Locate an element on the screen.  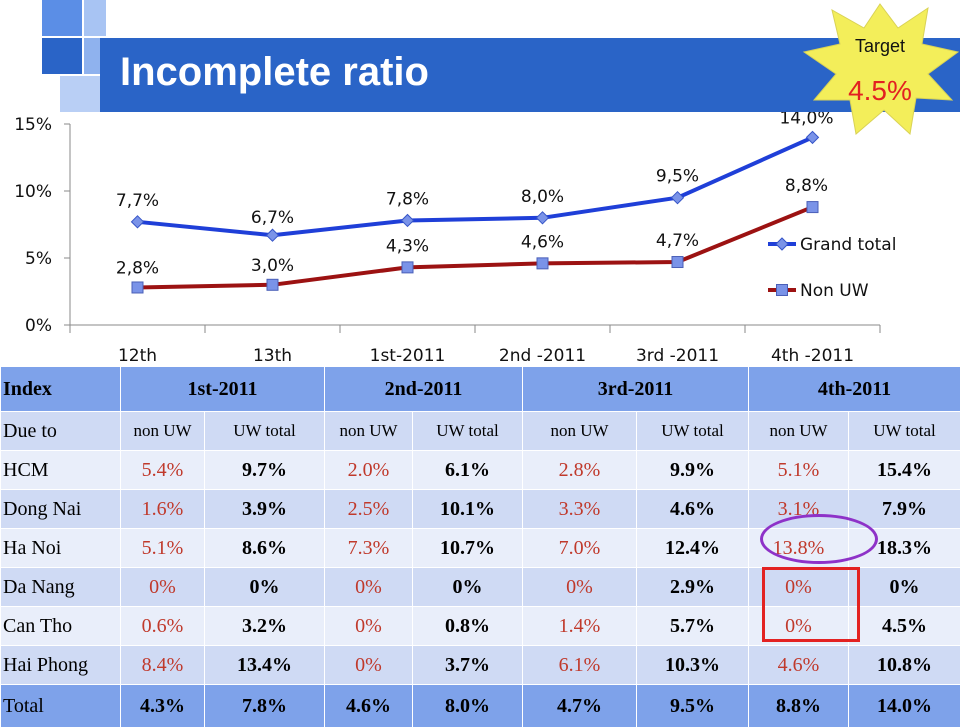
table-cell: 2.9% is located at coordinates (693, 587).